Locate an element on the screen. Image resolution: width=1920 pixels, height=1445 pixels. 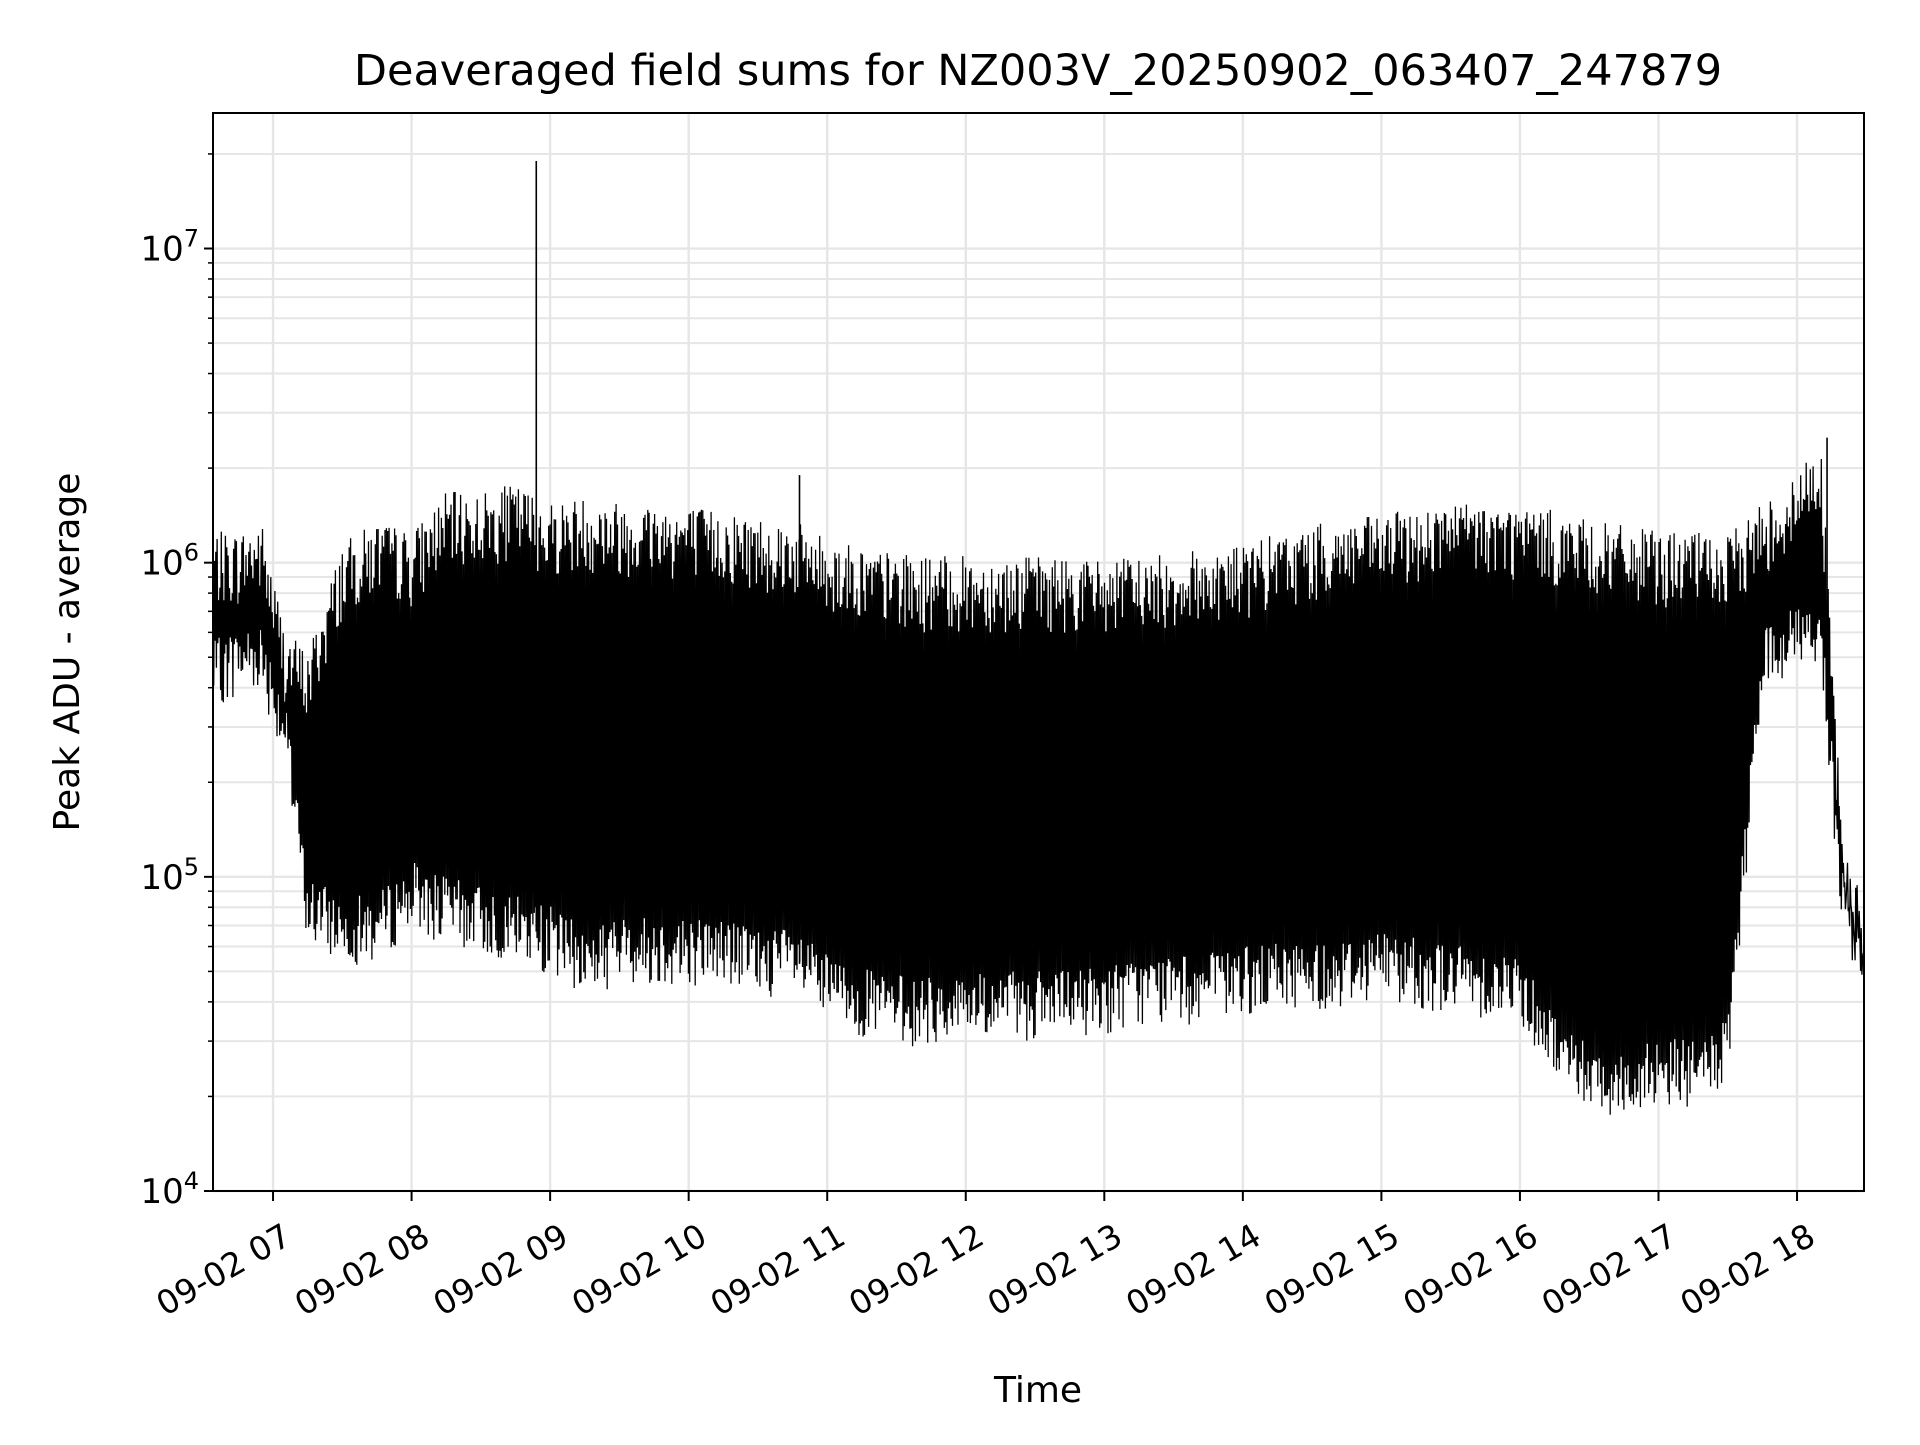
y-axis-label: Peak ADU - average is located at coordinates (67, 652).